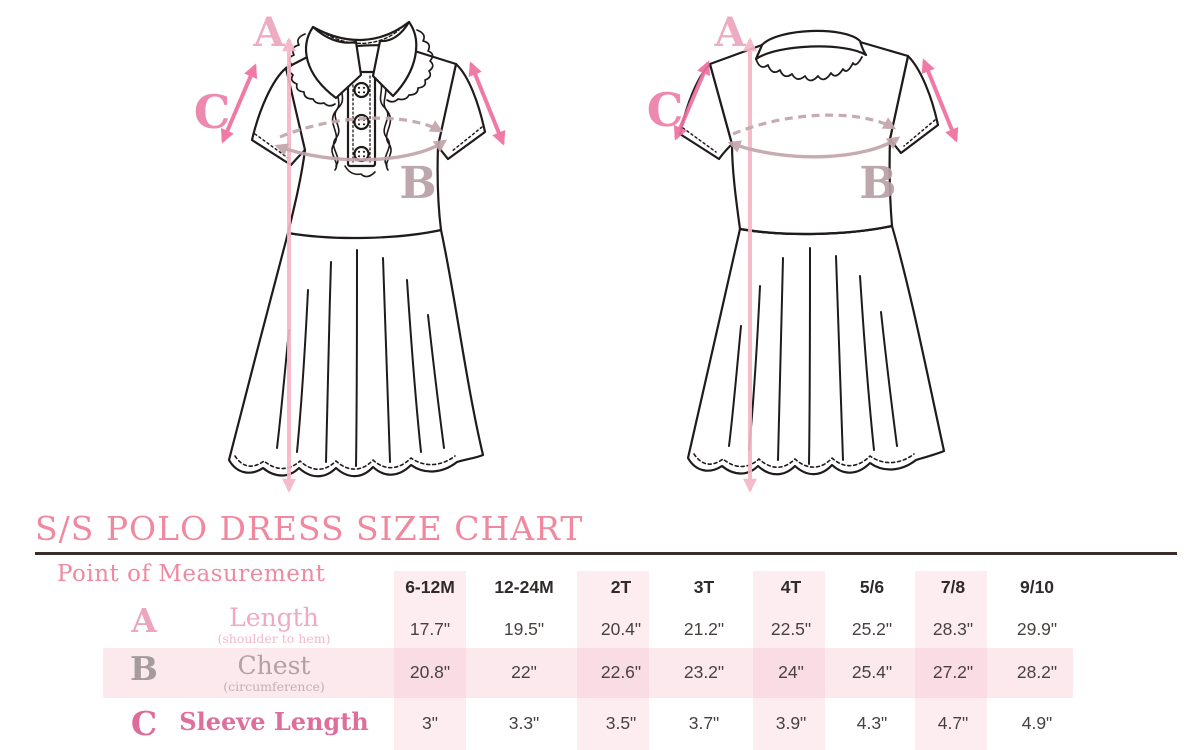  Describe the element at coordinates (239, 103) in the screenshot. I see `front-sleeve-arrow-c-left` at that location.